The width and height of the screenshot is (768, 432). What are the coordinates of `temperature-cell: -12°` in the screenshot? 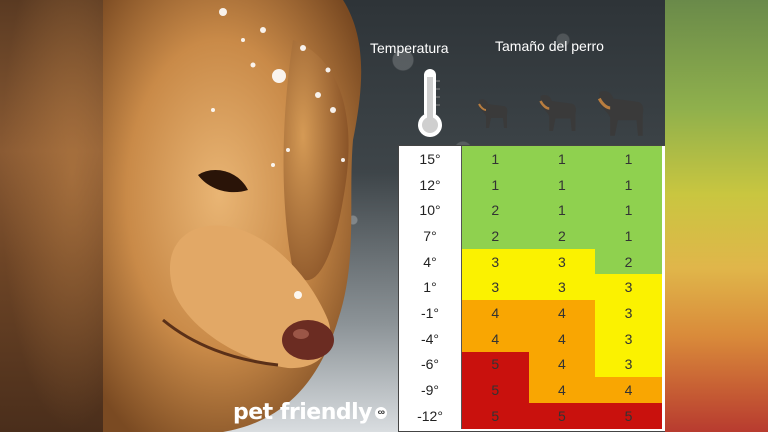 It's located at (430, 415).